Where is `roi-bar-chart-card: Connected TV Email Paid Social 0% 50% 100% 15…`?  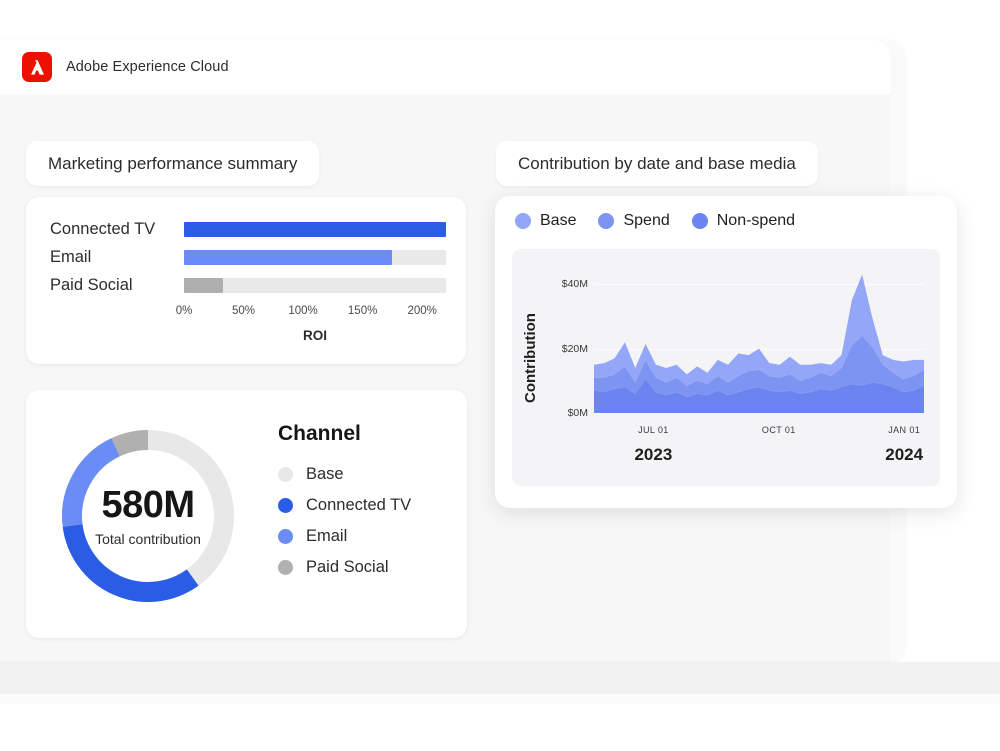
roi-bar-chart-card: Connected TV Email Paid Social 0% 50% 100% 15… is located at coordinates (246, 280).